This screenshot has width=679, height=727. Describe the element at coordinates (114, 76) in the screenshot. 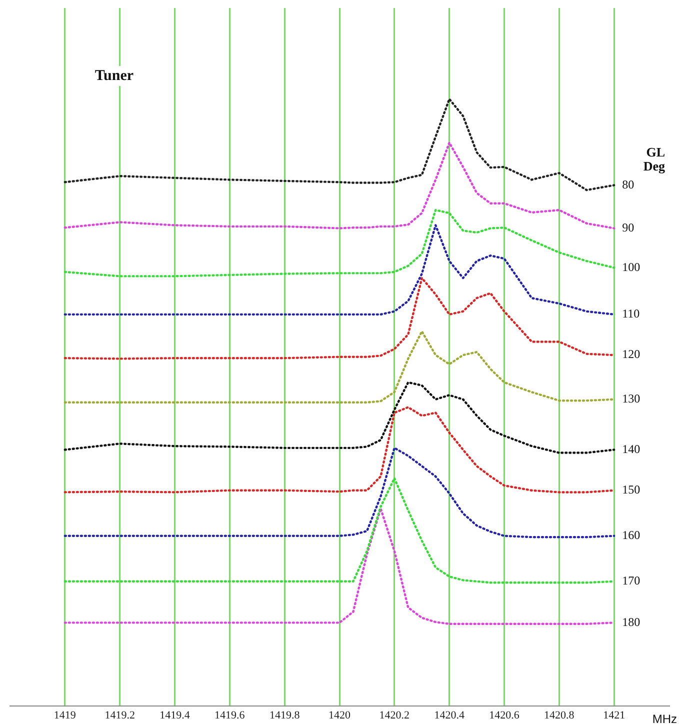

I see `chart-title: Tuner` at that location.